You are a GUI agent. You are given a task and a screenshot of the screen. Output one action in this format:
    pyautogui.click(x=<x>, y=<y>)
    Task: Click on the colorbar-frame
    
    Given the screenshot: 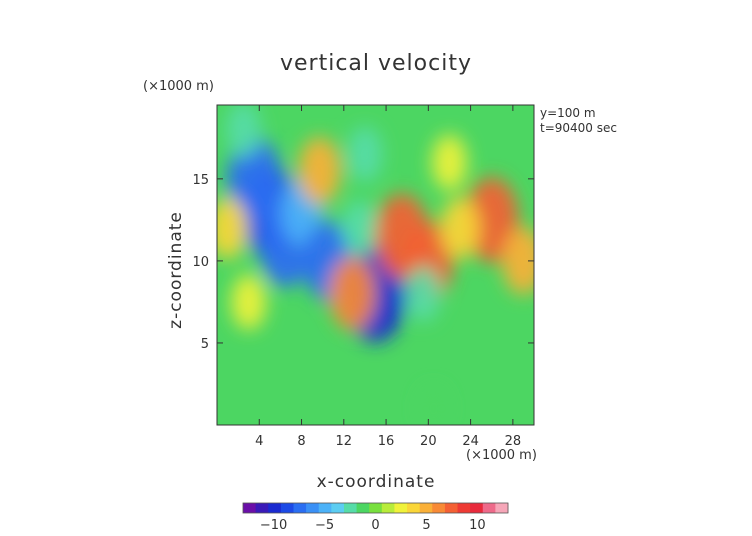 What is the action you would take?
    pyautogui.click(x=375, y=508)
    